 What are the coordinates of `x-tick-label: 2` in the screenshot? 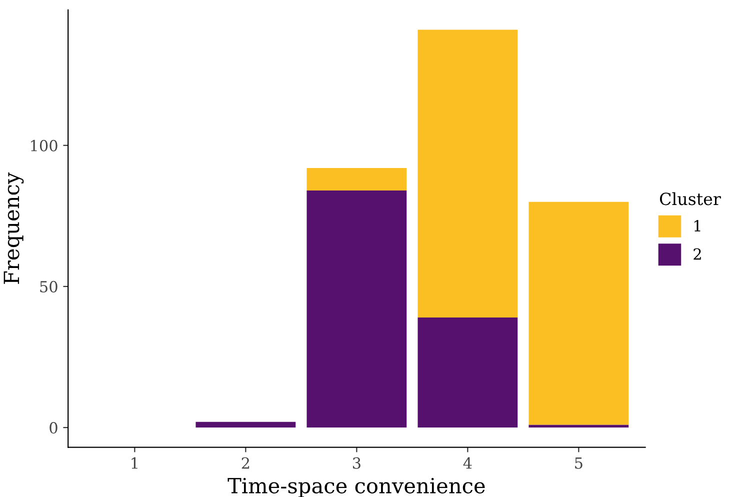 It's located at (246, 463).